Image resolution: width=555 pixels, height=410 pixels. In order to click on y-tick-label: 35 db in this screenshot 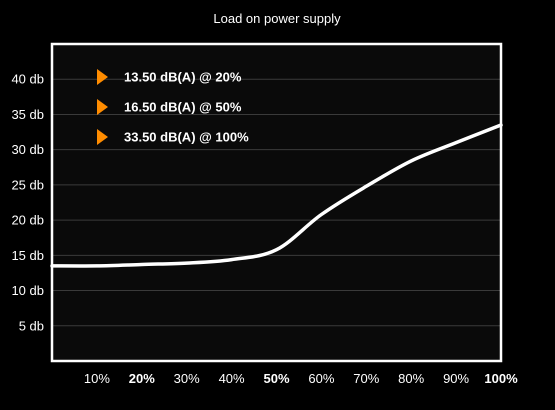, I will do `click(27, 114)`.